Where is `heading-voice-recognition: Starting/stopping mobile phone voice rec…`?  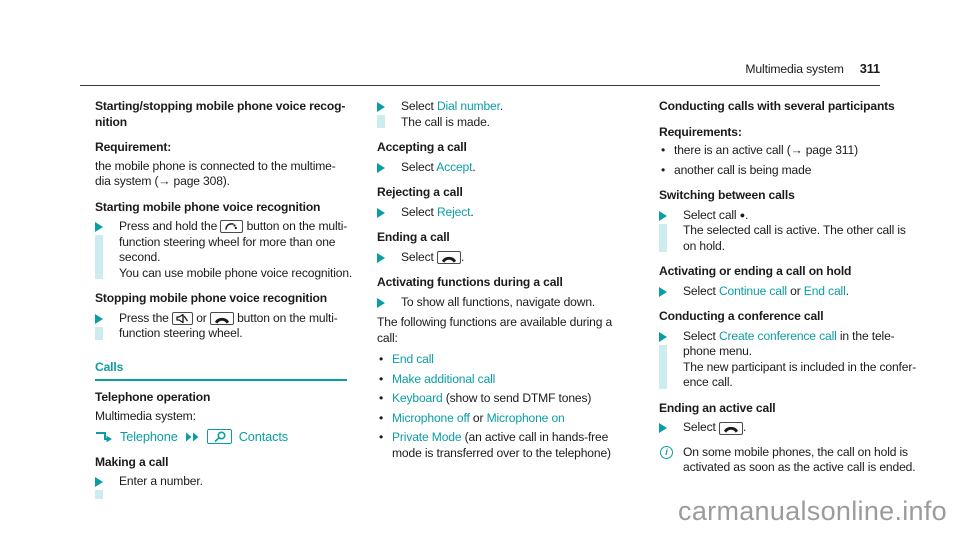
heading-voice-recognition: Starting/stopping mobile phone voice rec… is located at coordinates (220, 114).